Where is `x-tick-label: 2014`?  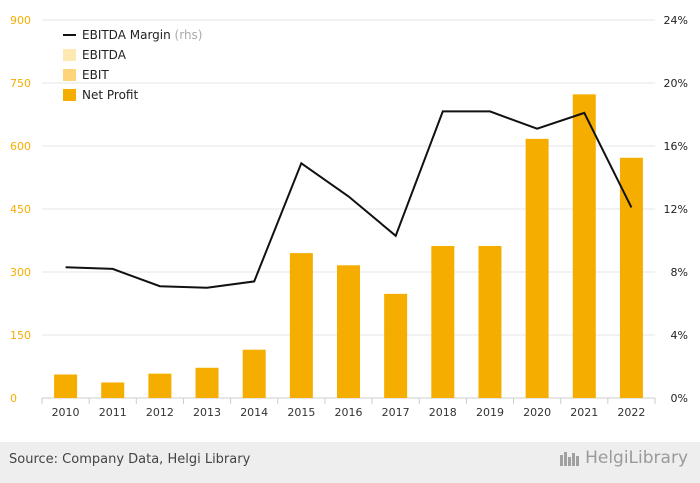
x-tick-label: 2014 is located at coordinates (254, 412).